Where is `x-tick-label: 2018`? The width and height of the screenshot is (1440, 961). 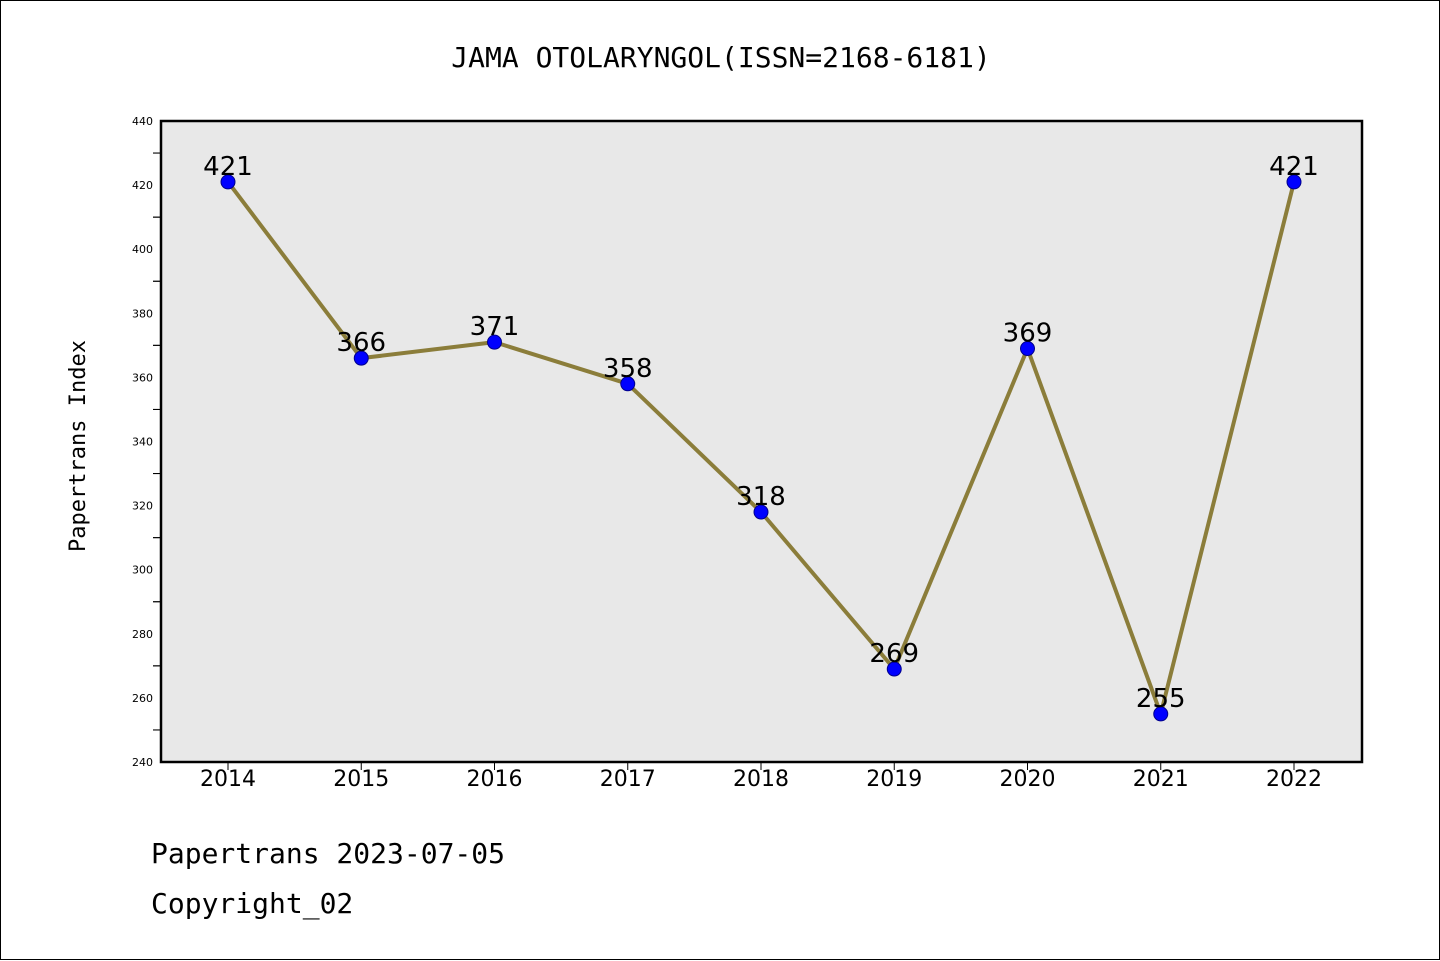
x-tick-label: 2018 is located at coordinates (761, 779).